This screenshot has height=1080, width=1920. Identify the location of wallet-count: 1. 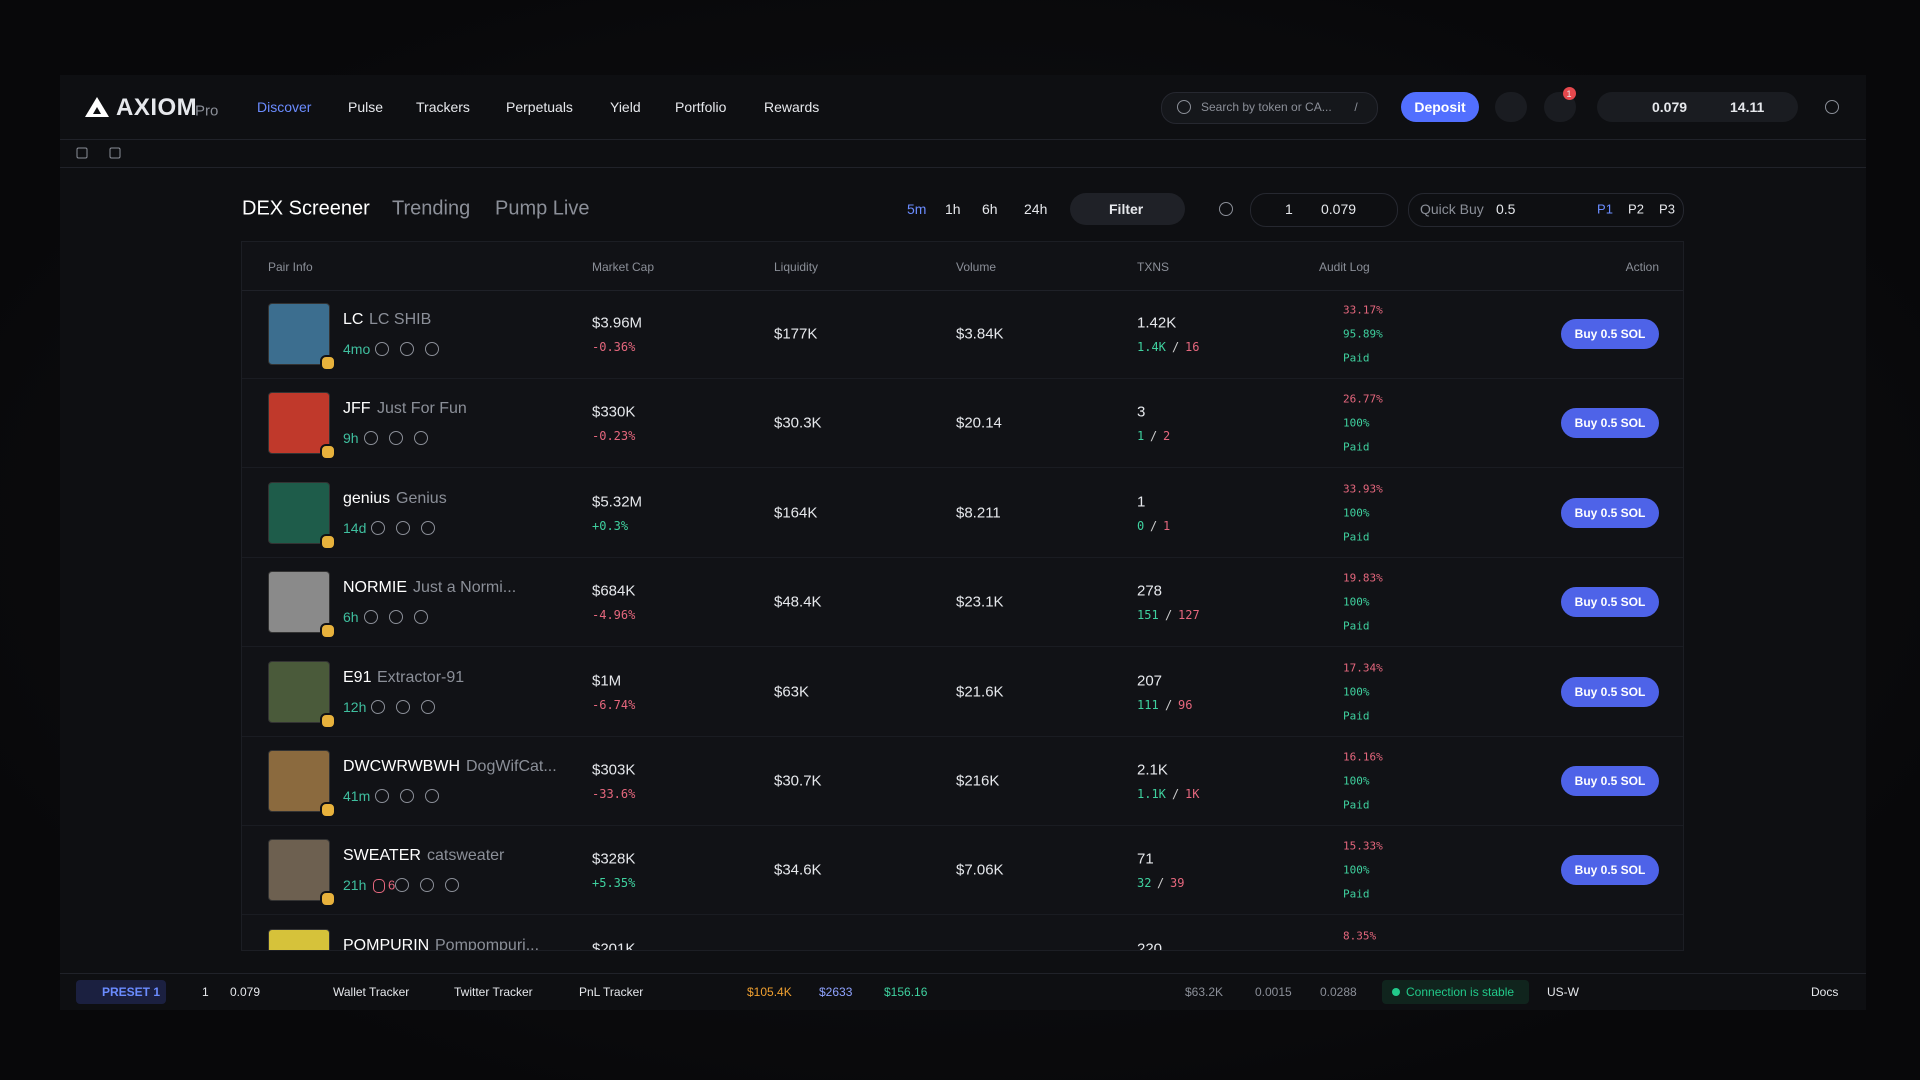
(205, 992).